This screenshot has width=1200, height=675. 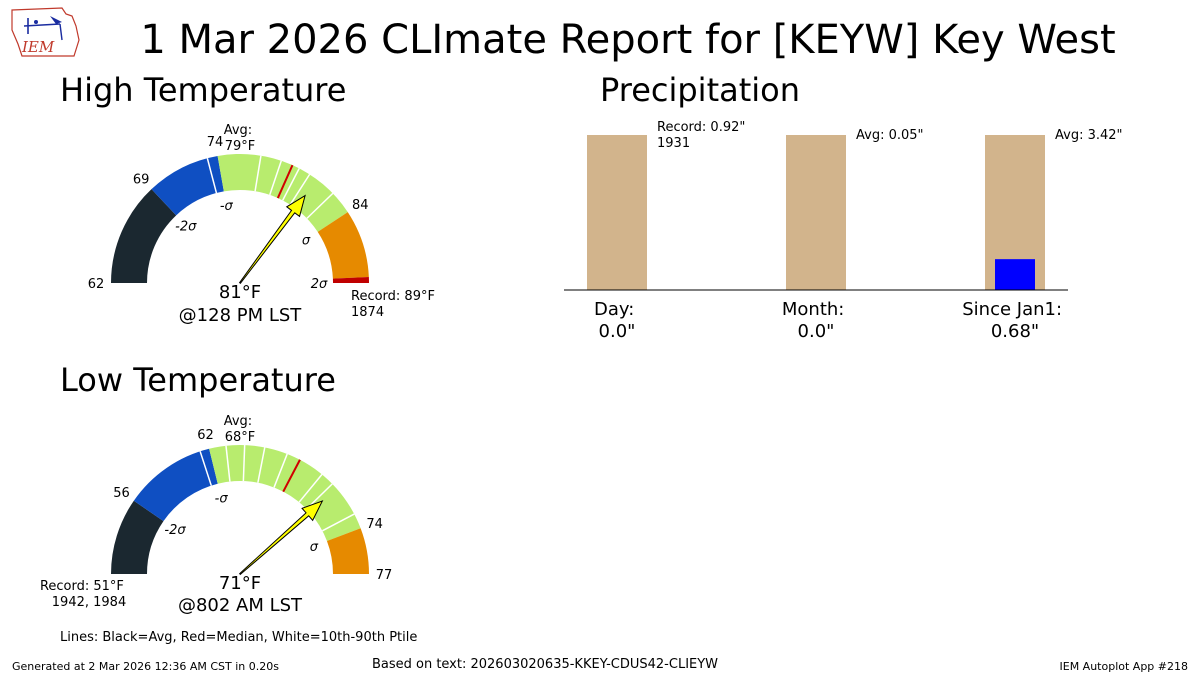 I want to click on precip-cat-year-name: Since Jan1:, so click(x=1012, y=309).